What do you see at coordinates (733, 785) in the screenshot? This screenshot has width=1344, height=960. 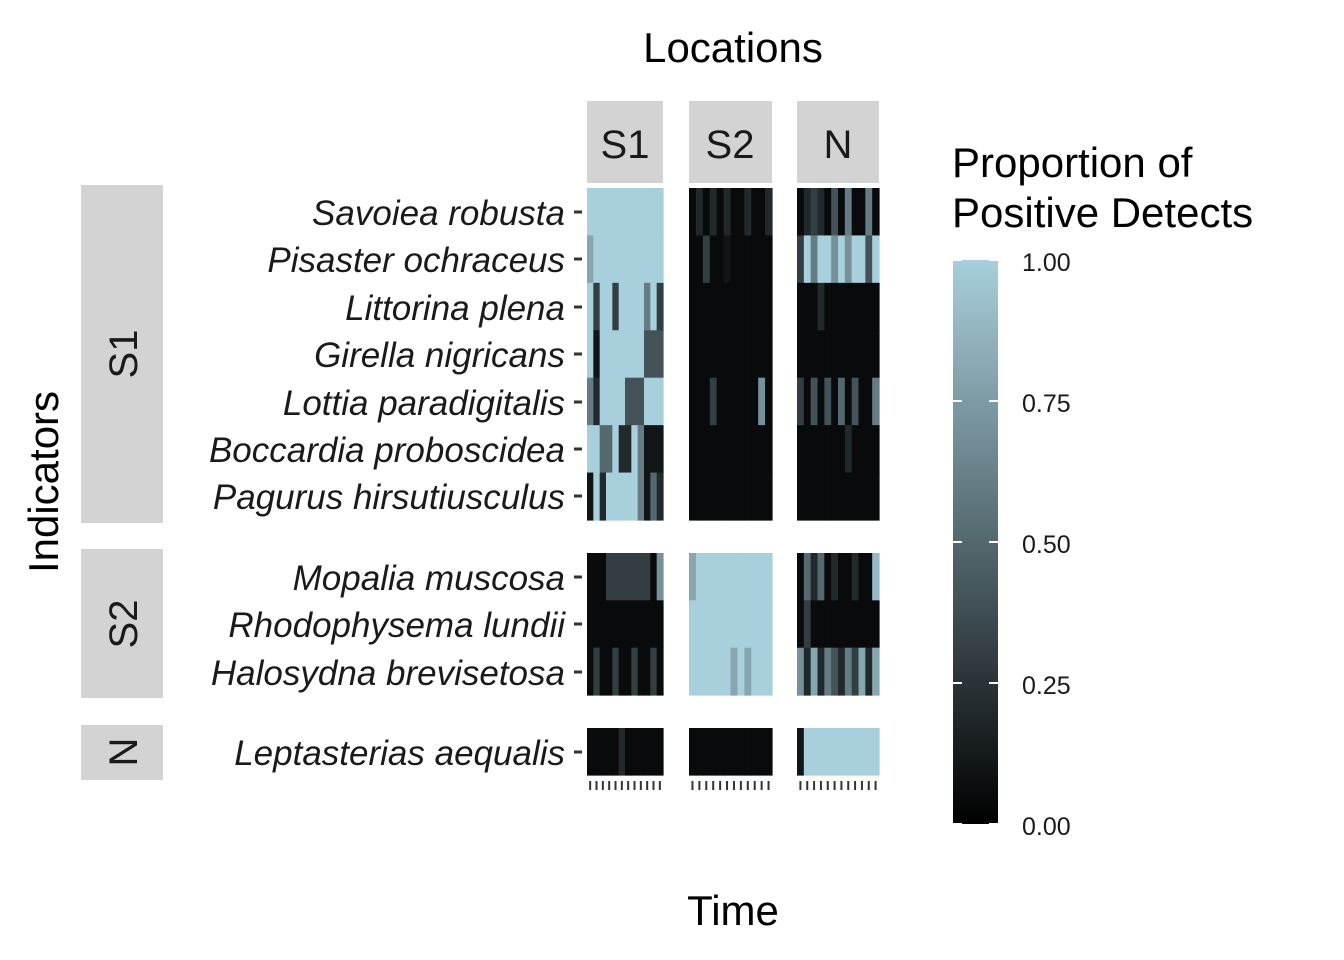 I see `x-ticks` at bounding box center [733, 785].